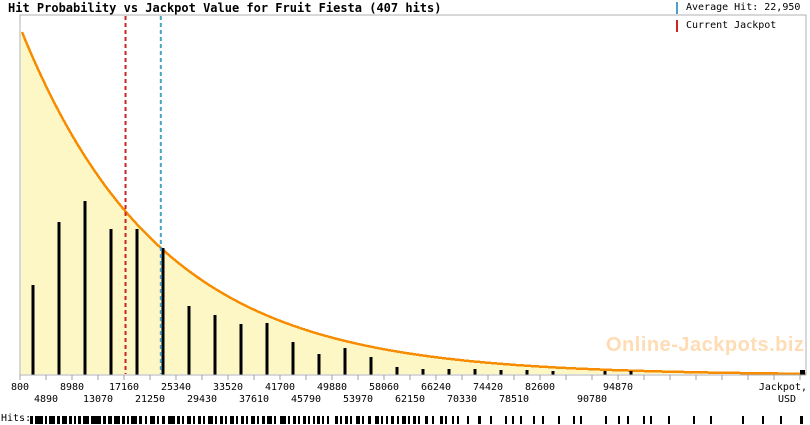 The image size is (810, 425). I want to click on x-tick-label: 21250, so click(150, 399).